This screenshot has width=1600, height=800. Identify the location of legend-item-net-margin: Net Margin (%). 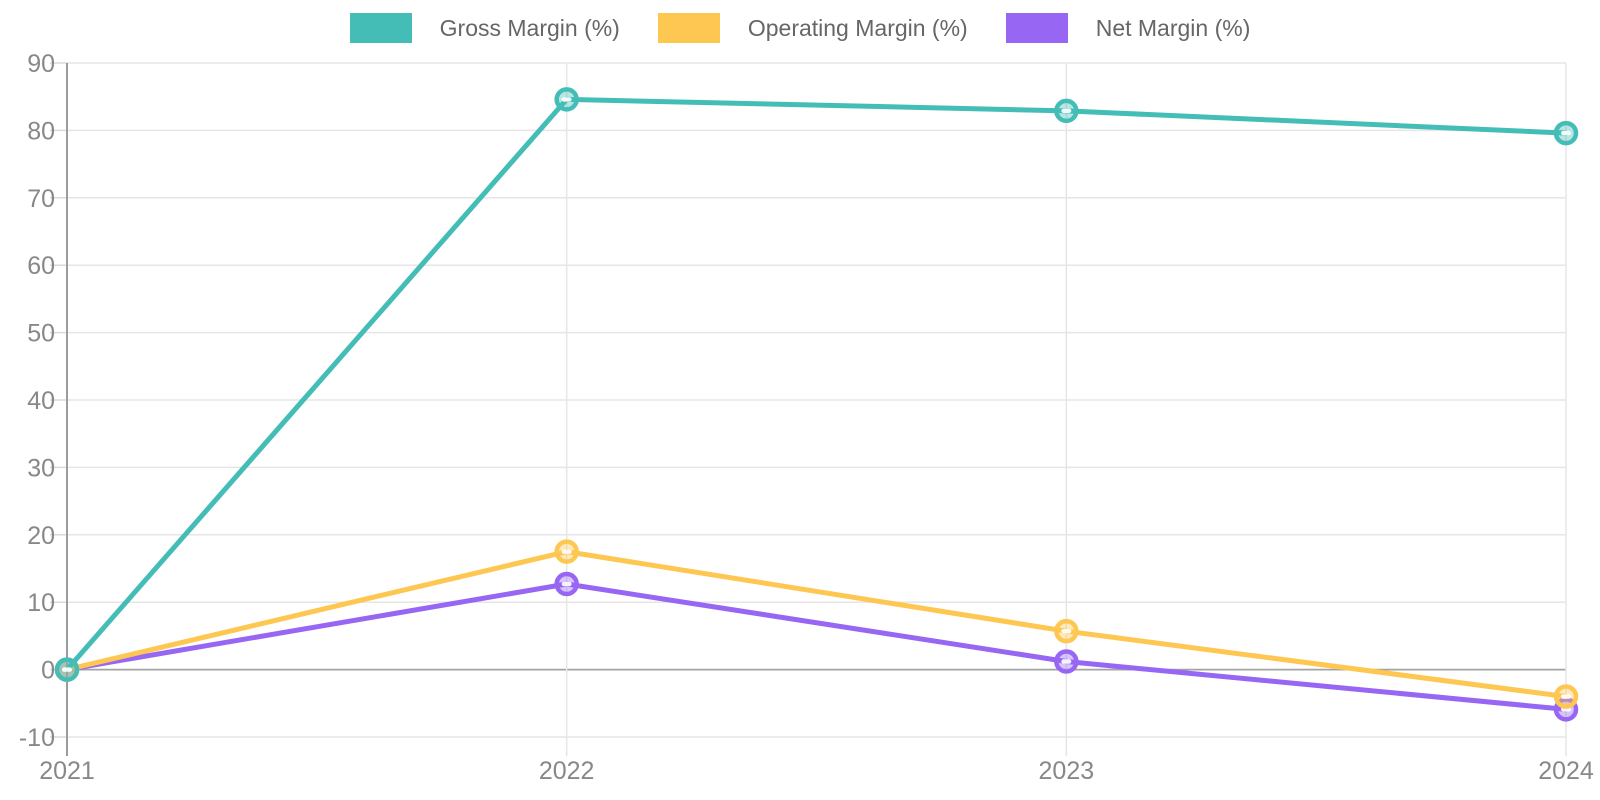
(1128, 28).